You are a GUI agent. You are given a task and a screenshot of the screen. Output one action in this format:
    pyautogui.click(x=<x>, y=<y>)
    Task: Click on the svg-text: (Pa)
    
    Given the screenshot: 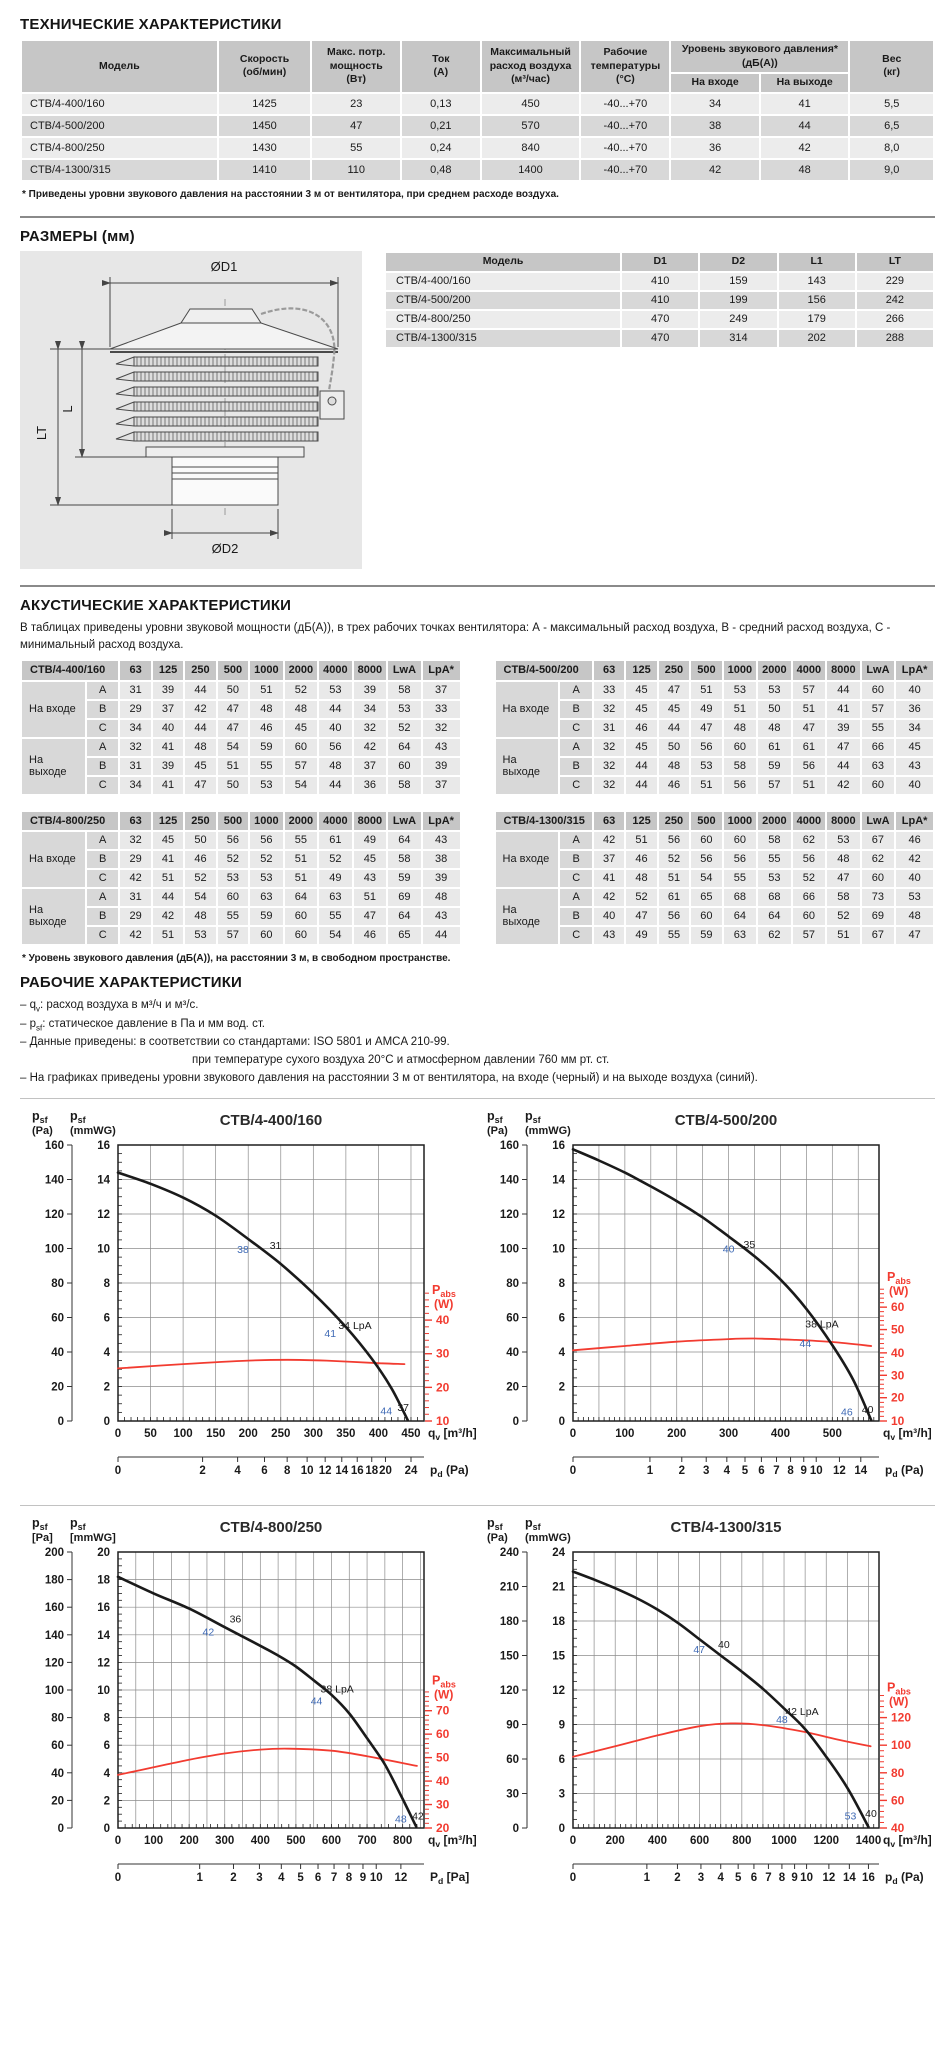 What is the action you would take?
    pyautogui.click(x=497, y=1538)
    